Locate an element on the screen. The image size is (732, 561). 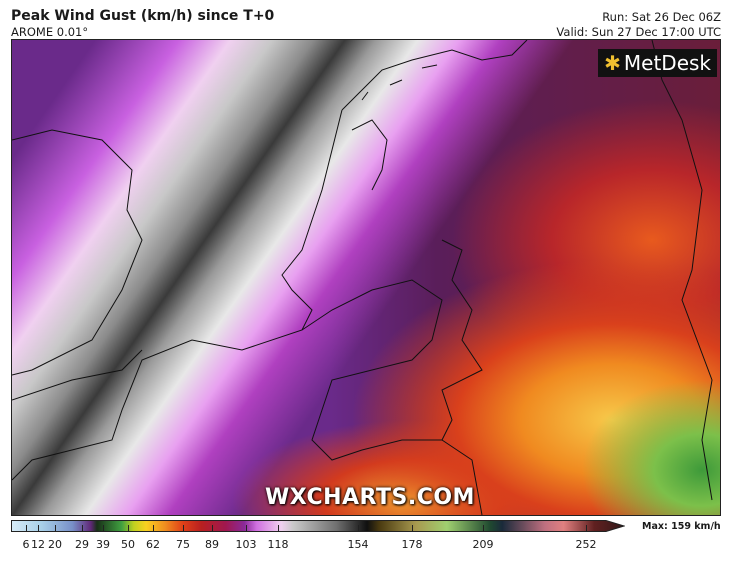
legend-tick-label: 12 is located at coordinates (38, 544).